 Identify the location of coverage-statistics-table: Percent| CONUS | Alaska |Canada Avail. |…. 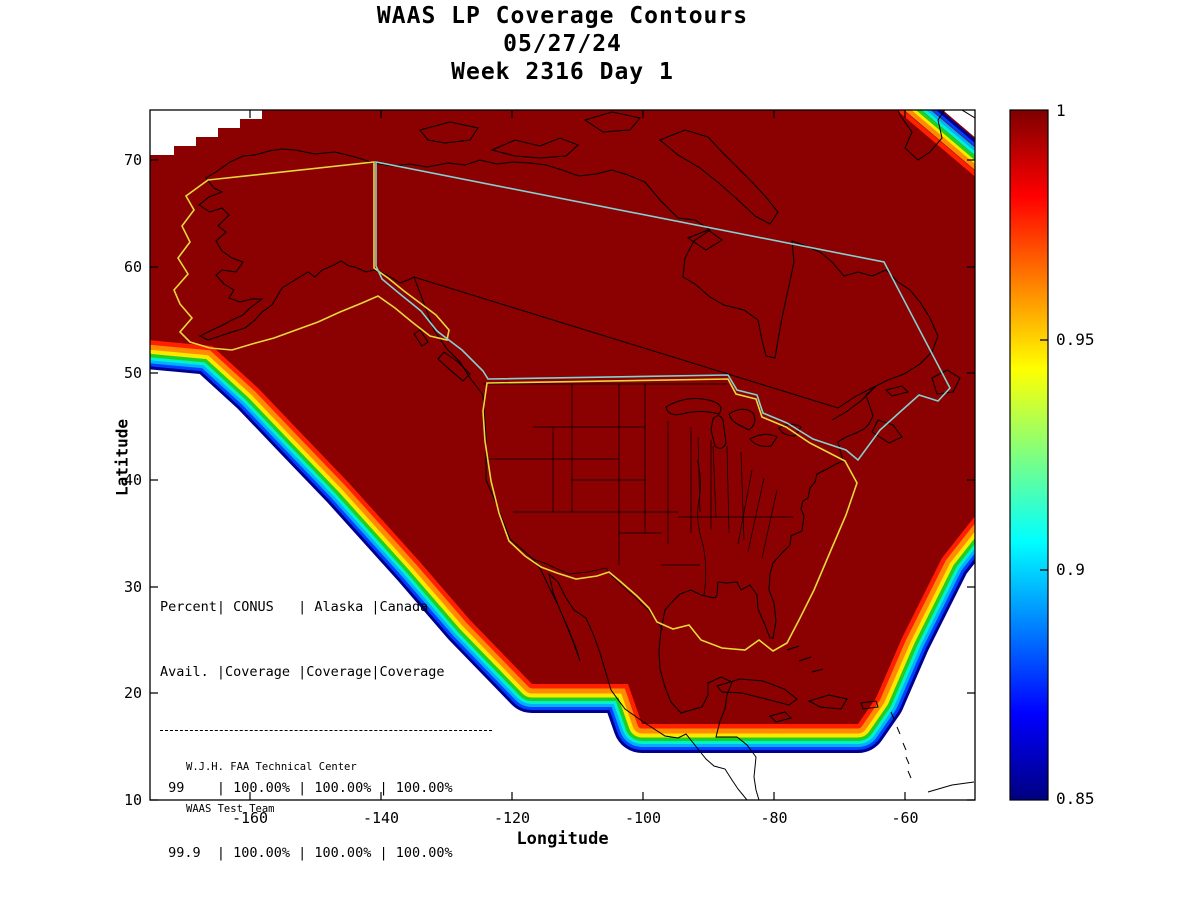
(326, 727).